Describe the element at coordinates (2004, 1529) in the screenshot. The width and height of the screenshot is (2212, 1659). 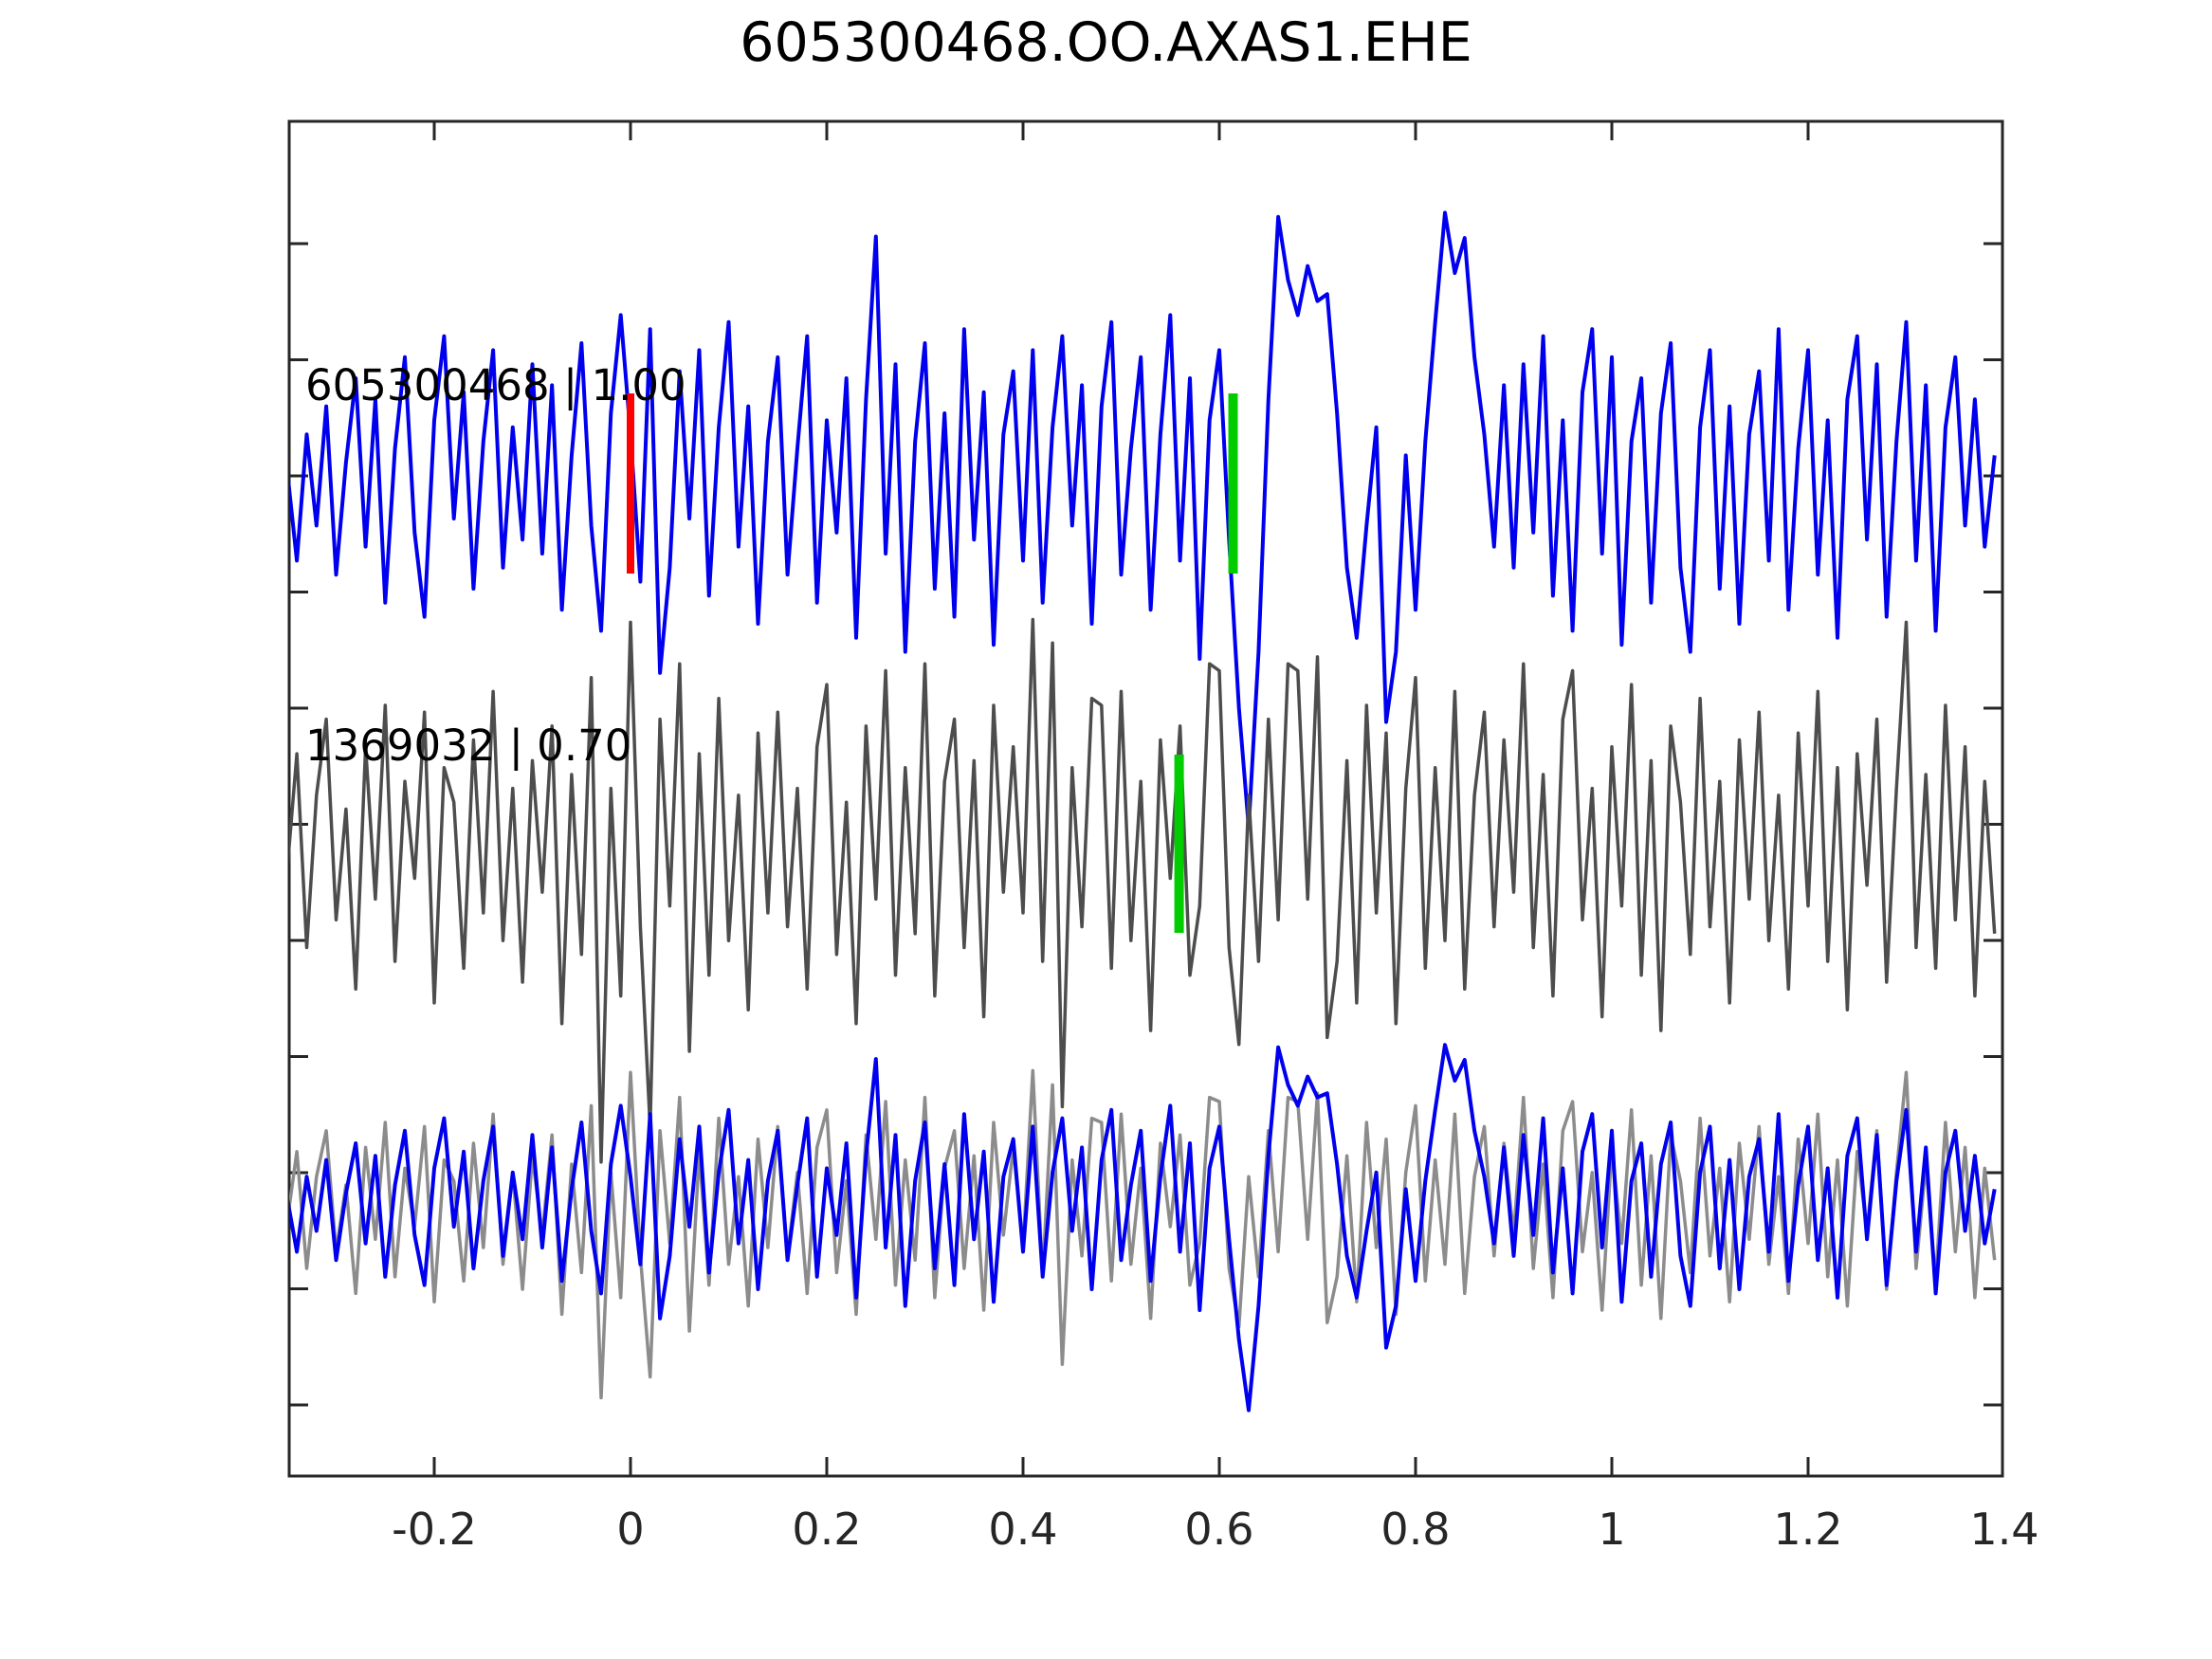
I see `x-tick-label: 1.4` at that location.